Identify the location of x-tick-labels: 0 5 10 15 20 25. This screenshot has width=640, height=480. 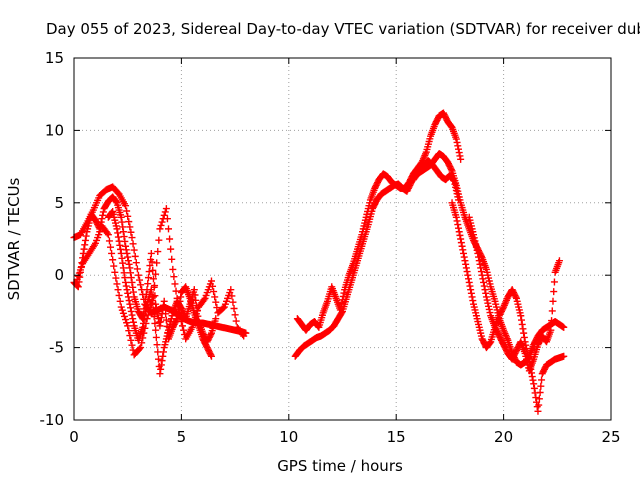
(344, 437).